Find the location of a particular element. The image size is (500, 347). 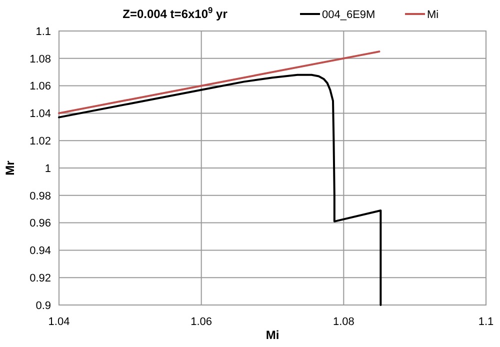

legend-label: Mi is located at coordinates (433, 14).